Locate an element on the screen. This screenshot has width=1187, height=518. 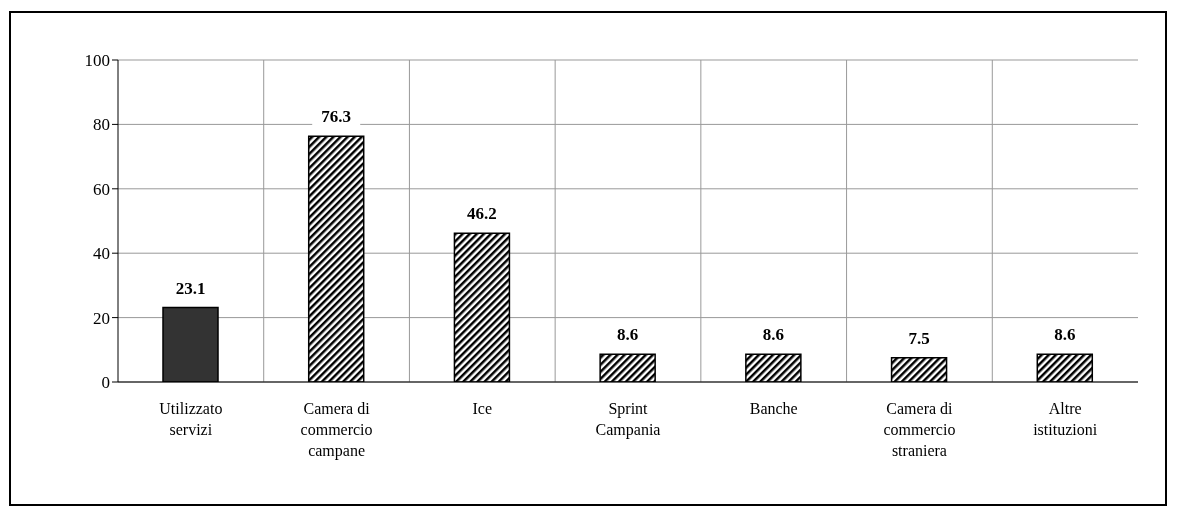
data-label: 23.1 is located at coordinates (190, 288).